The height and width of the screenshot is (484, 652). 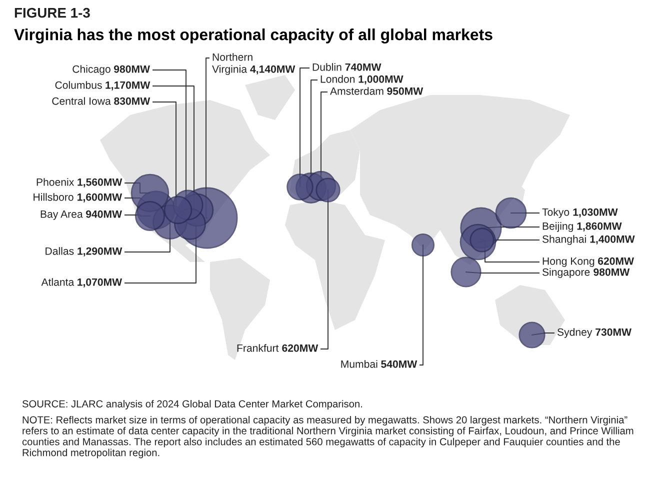 I want to click on category-label: Atlanta, so click(x=57, y=282).